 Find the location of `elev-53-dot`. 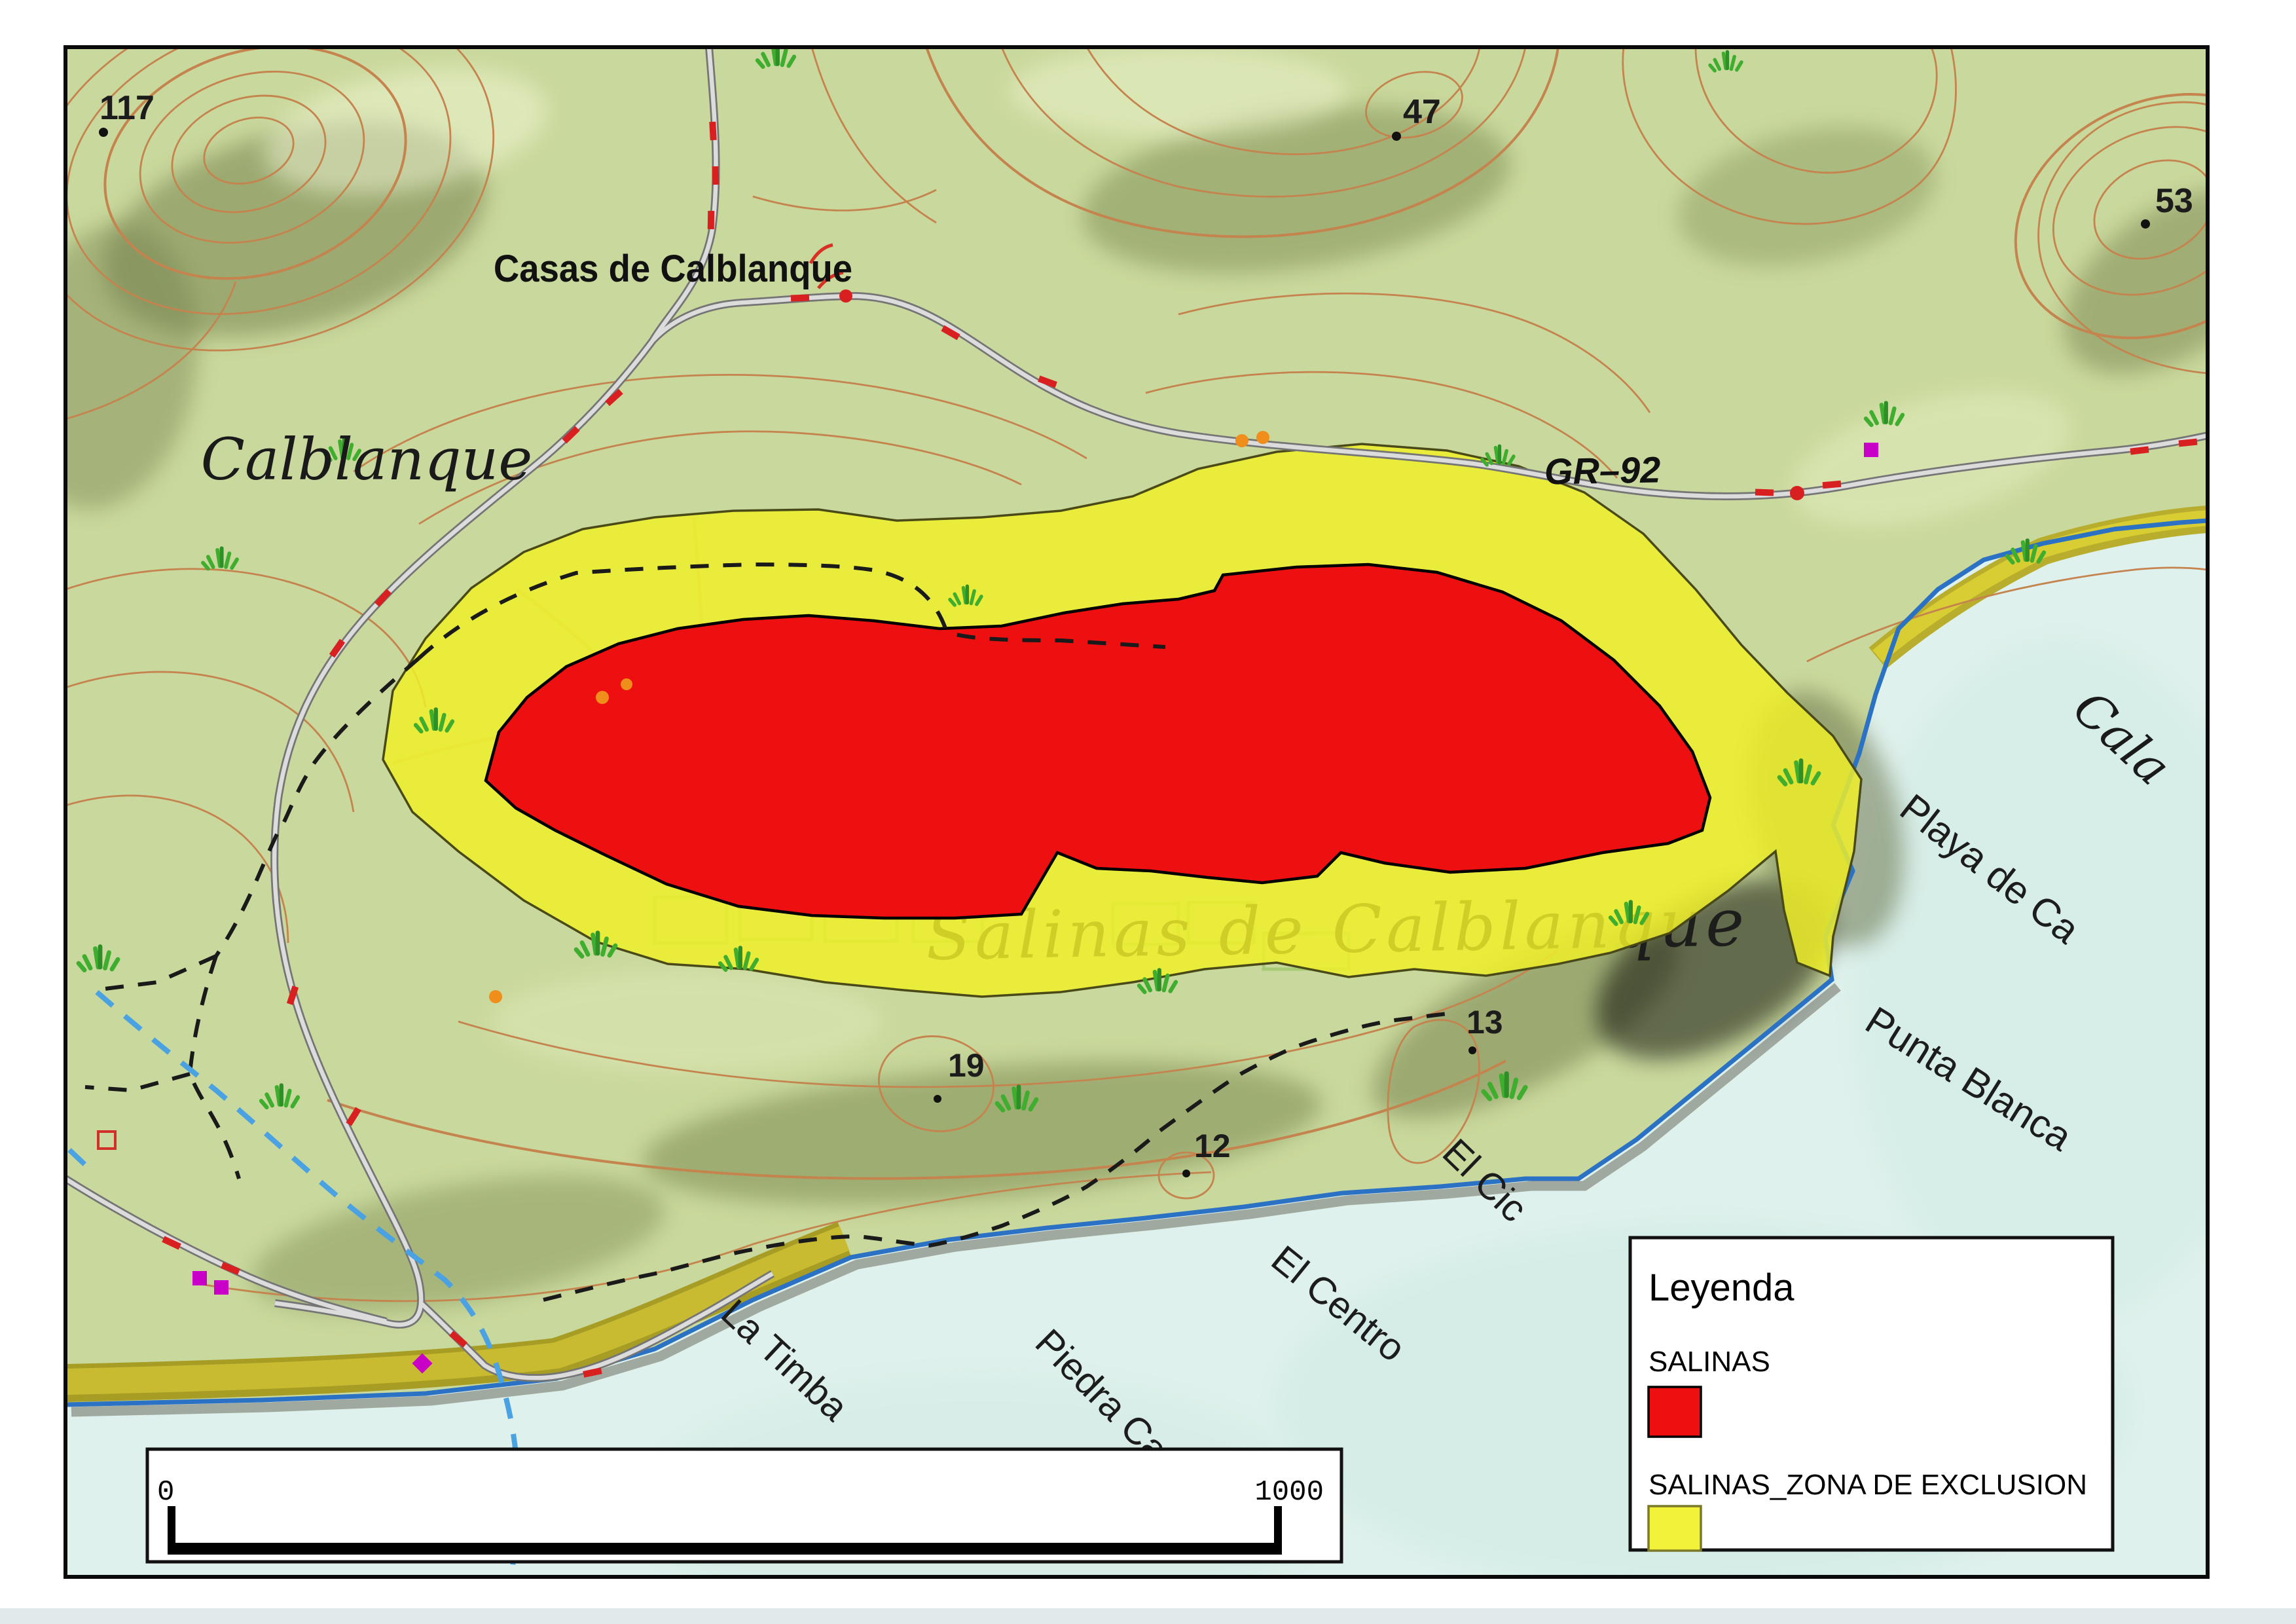

elev-53-dot is located at coordinates (2145, 224).